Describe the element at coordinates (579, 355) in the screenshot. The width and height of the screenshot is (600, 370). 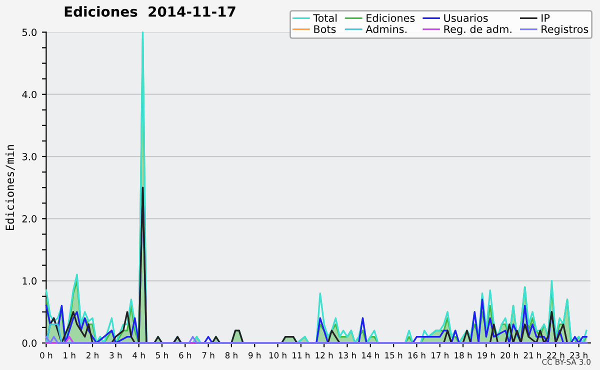
I see `x-tick-label: 23 h` at that location.